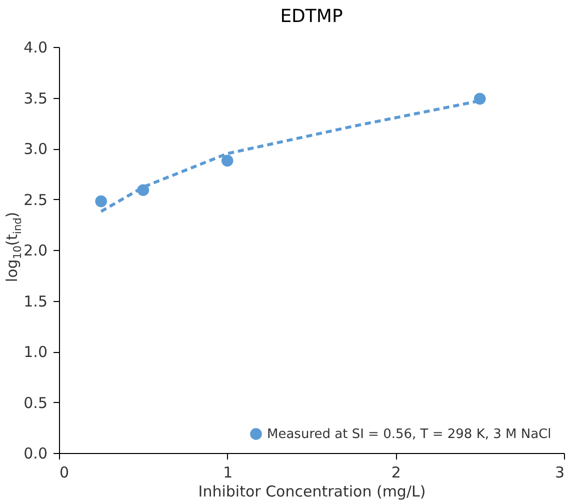 The height and width of the screenshot is (504, 575). Describe the element at coordinates (36, 199) in the screenshot. I see `y-tick-label: 2.5` at that location.